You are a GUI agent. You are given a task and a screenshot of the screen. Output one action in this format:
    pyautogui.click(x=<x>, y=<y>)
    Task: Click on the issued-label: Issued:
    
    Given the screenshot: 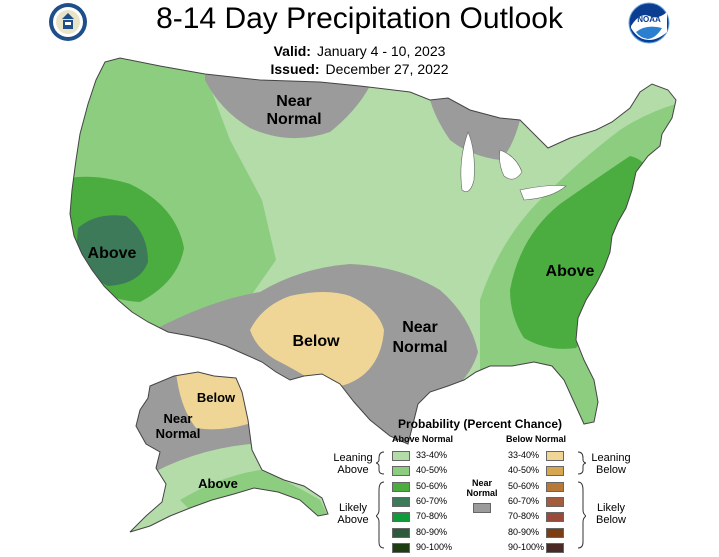 What is the action you would take?
    pyautogui.click(x=295, y=69)
    